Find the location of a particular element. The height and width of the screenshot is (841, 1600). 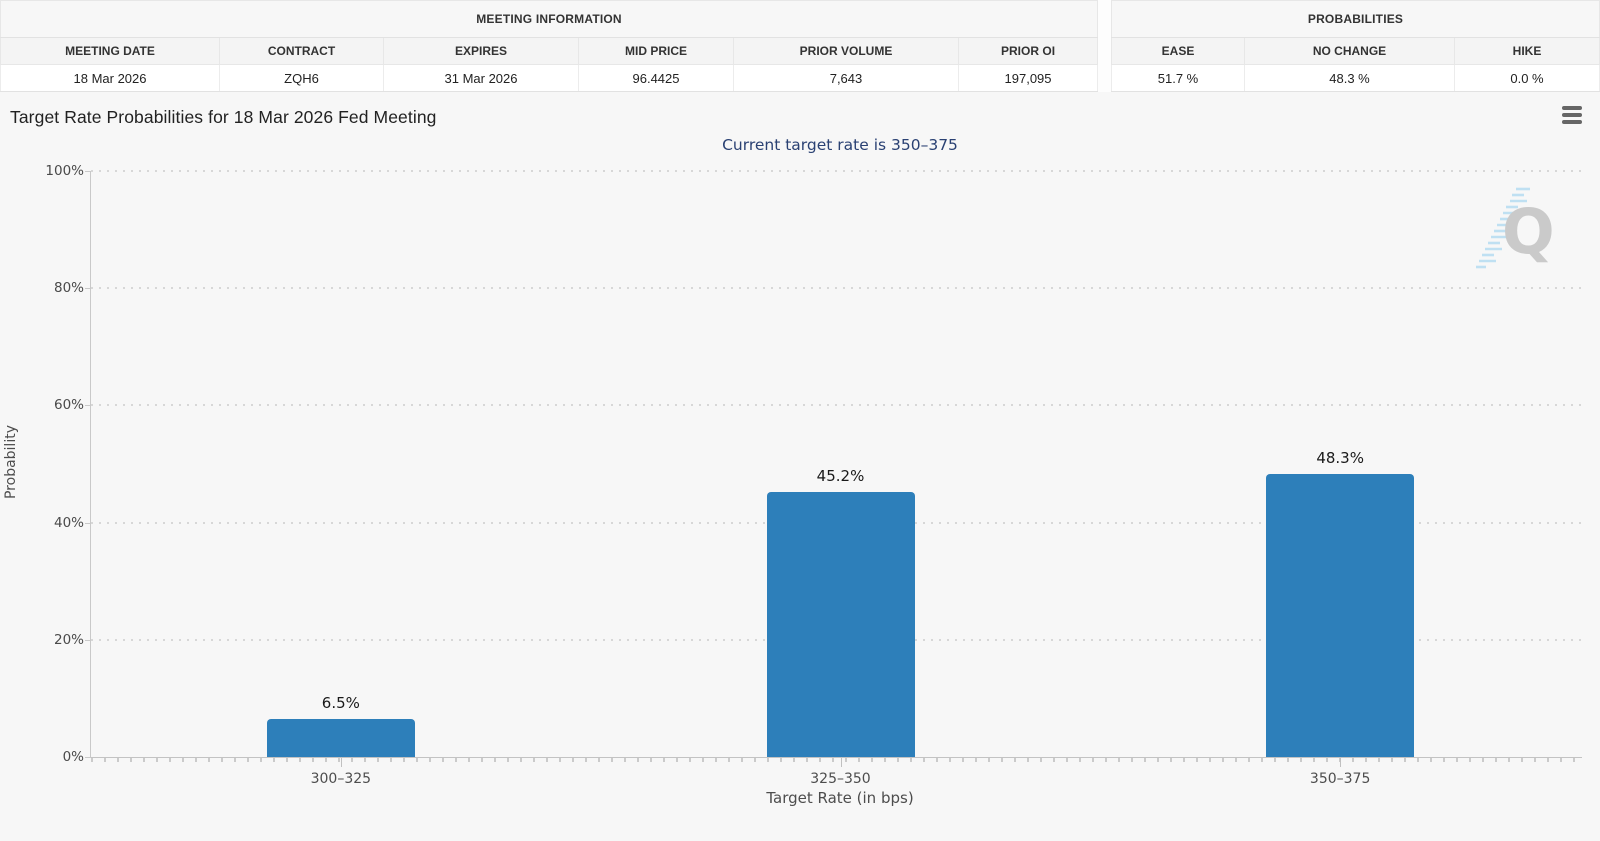

x-axis-title: Target Rate (in bps) is located at coordinates (840, 798).